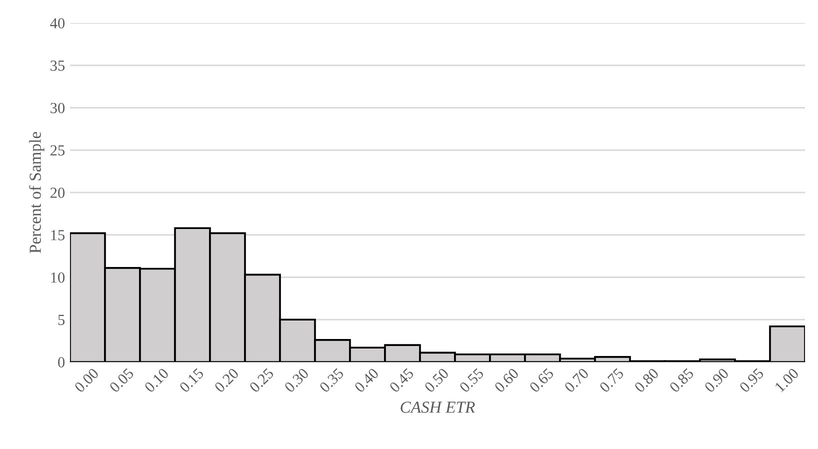  Describe the element at coordinates (437, 407) in the screenshot. I see `x-axis-title: CASH ETR` at that location.